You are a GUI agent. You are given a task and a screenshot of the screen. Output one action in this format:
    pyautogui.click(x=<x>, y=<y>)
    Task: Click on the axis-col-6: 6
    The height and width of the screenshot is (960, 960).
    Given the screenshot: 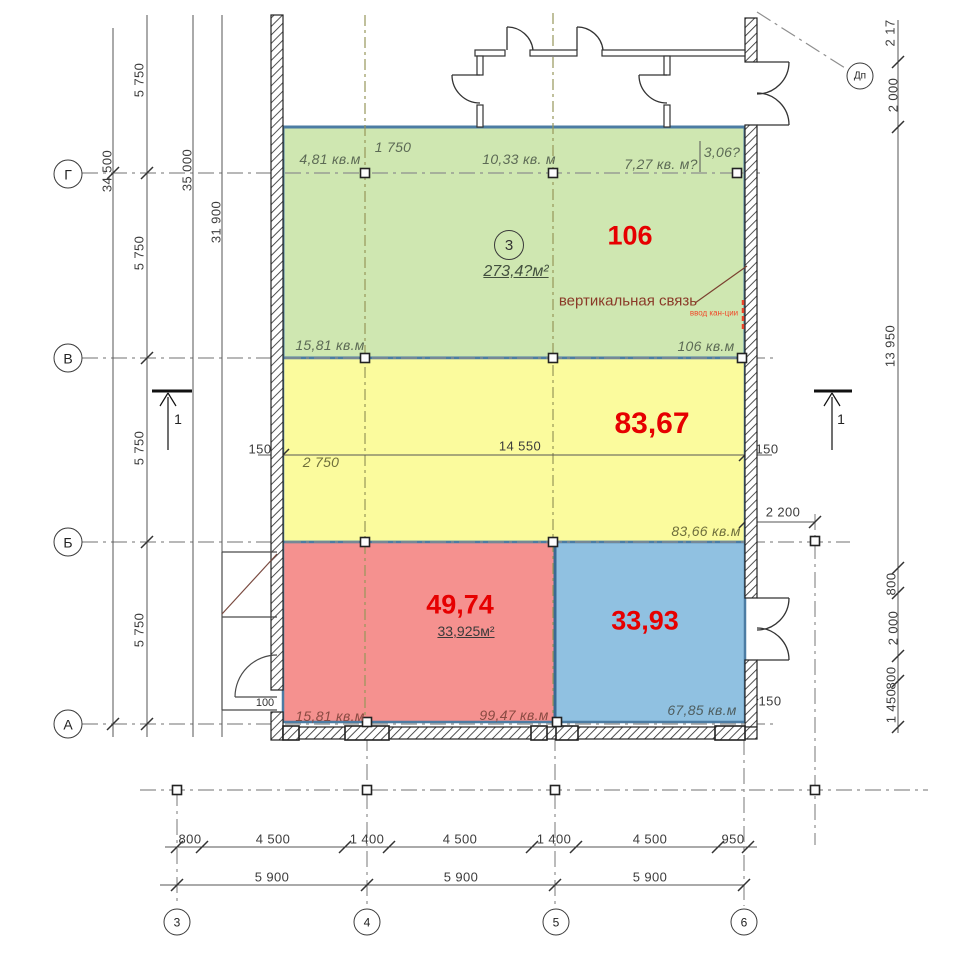 What is the action you would take?
    pyautogui.click(x=744, y=922)
    